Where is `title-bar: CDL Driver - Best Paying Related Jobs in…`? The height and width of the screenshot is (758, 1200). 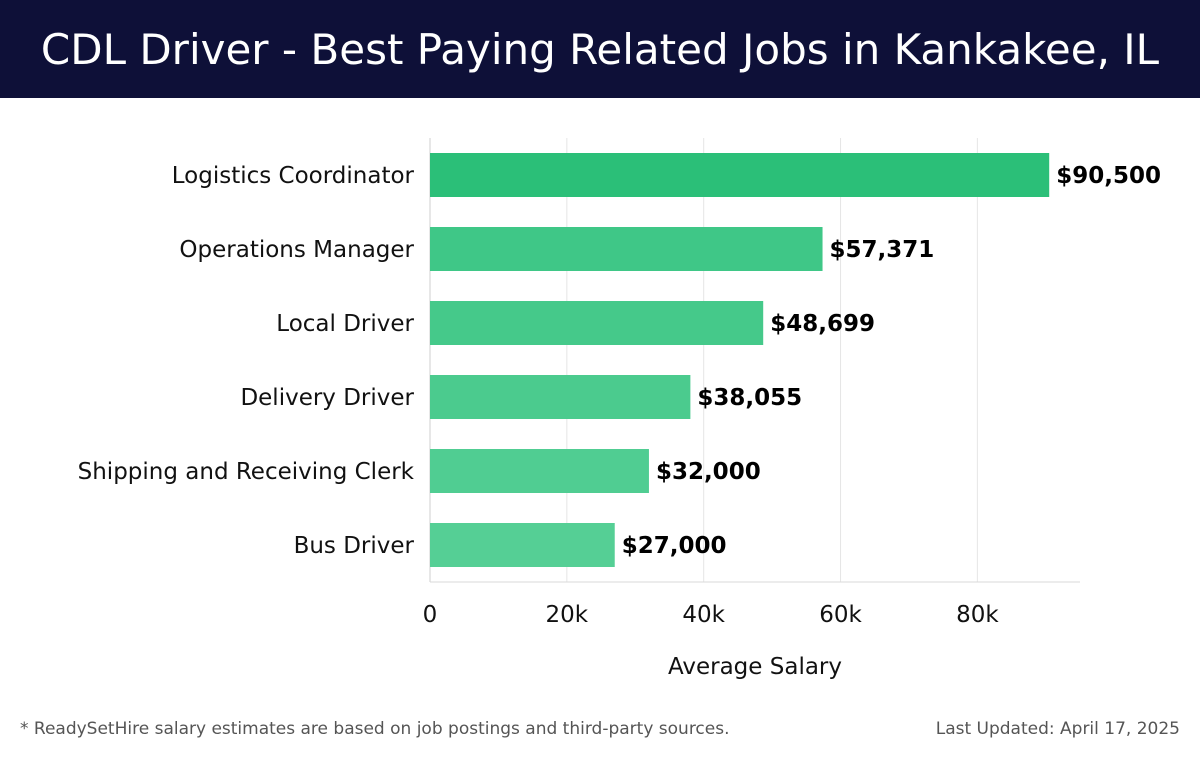 title-bar: CDL Driver - Best Paying Related Jobs in… is located at coordinates (600, 49).